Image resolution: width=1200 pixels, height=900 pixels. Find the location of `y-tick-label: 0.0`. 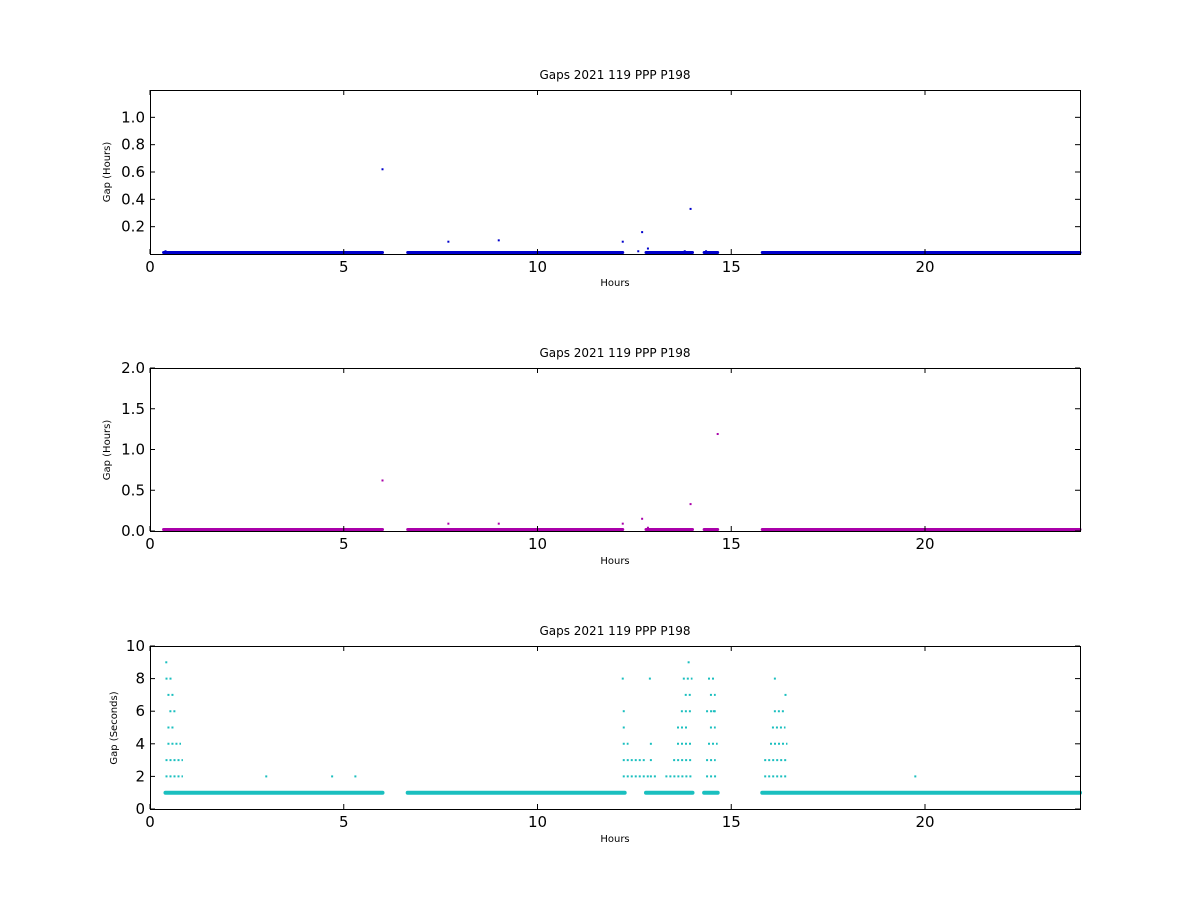

y-tick-label: 0.0 is located at coordinates (133, 531).